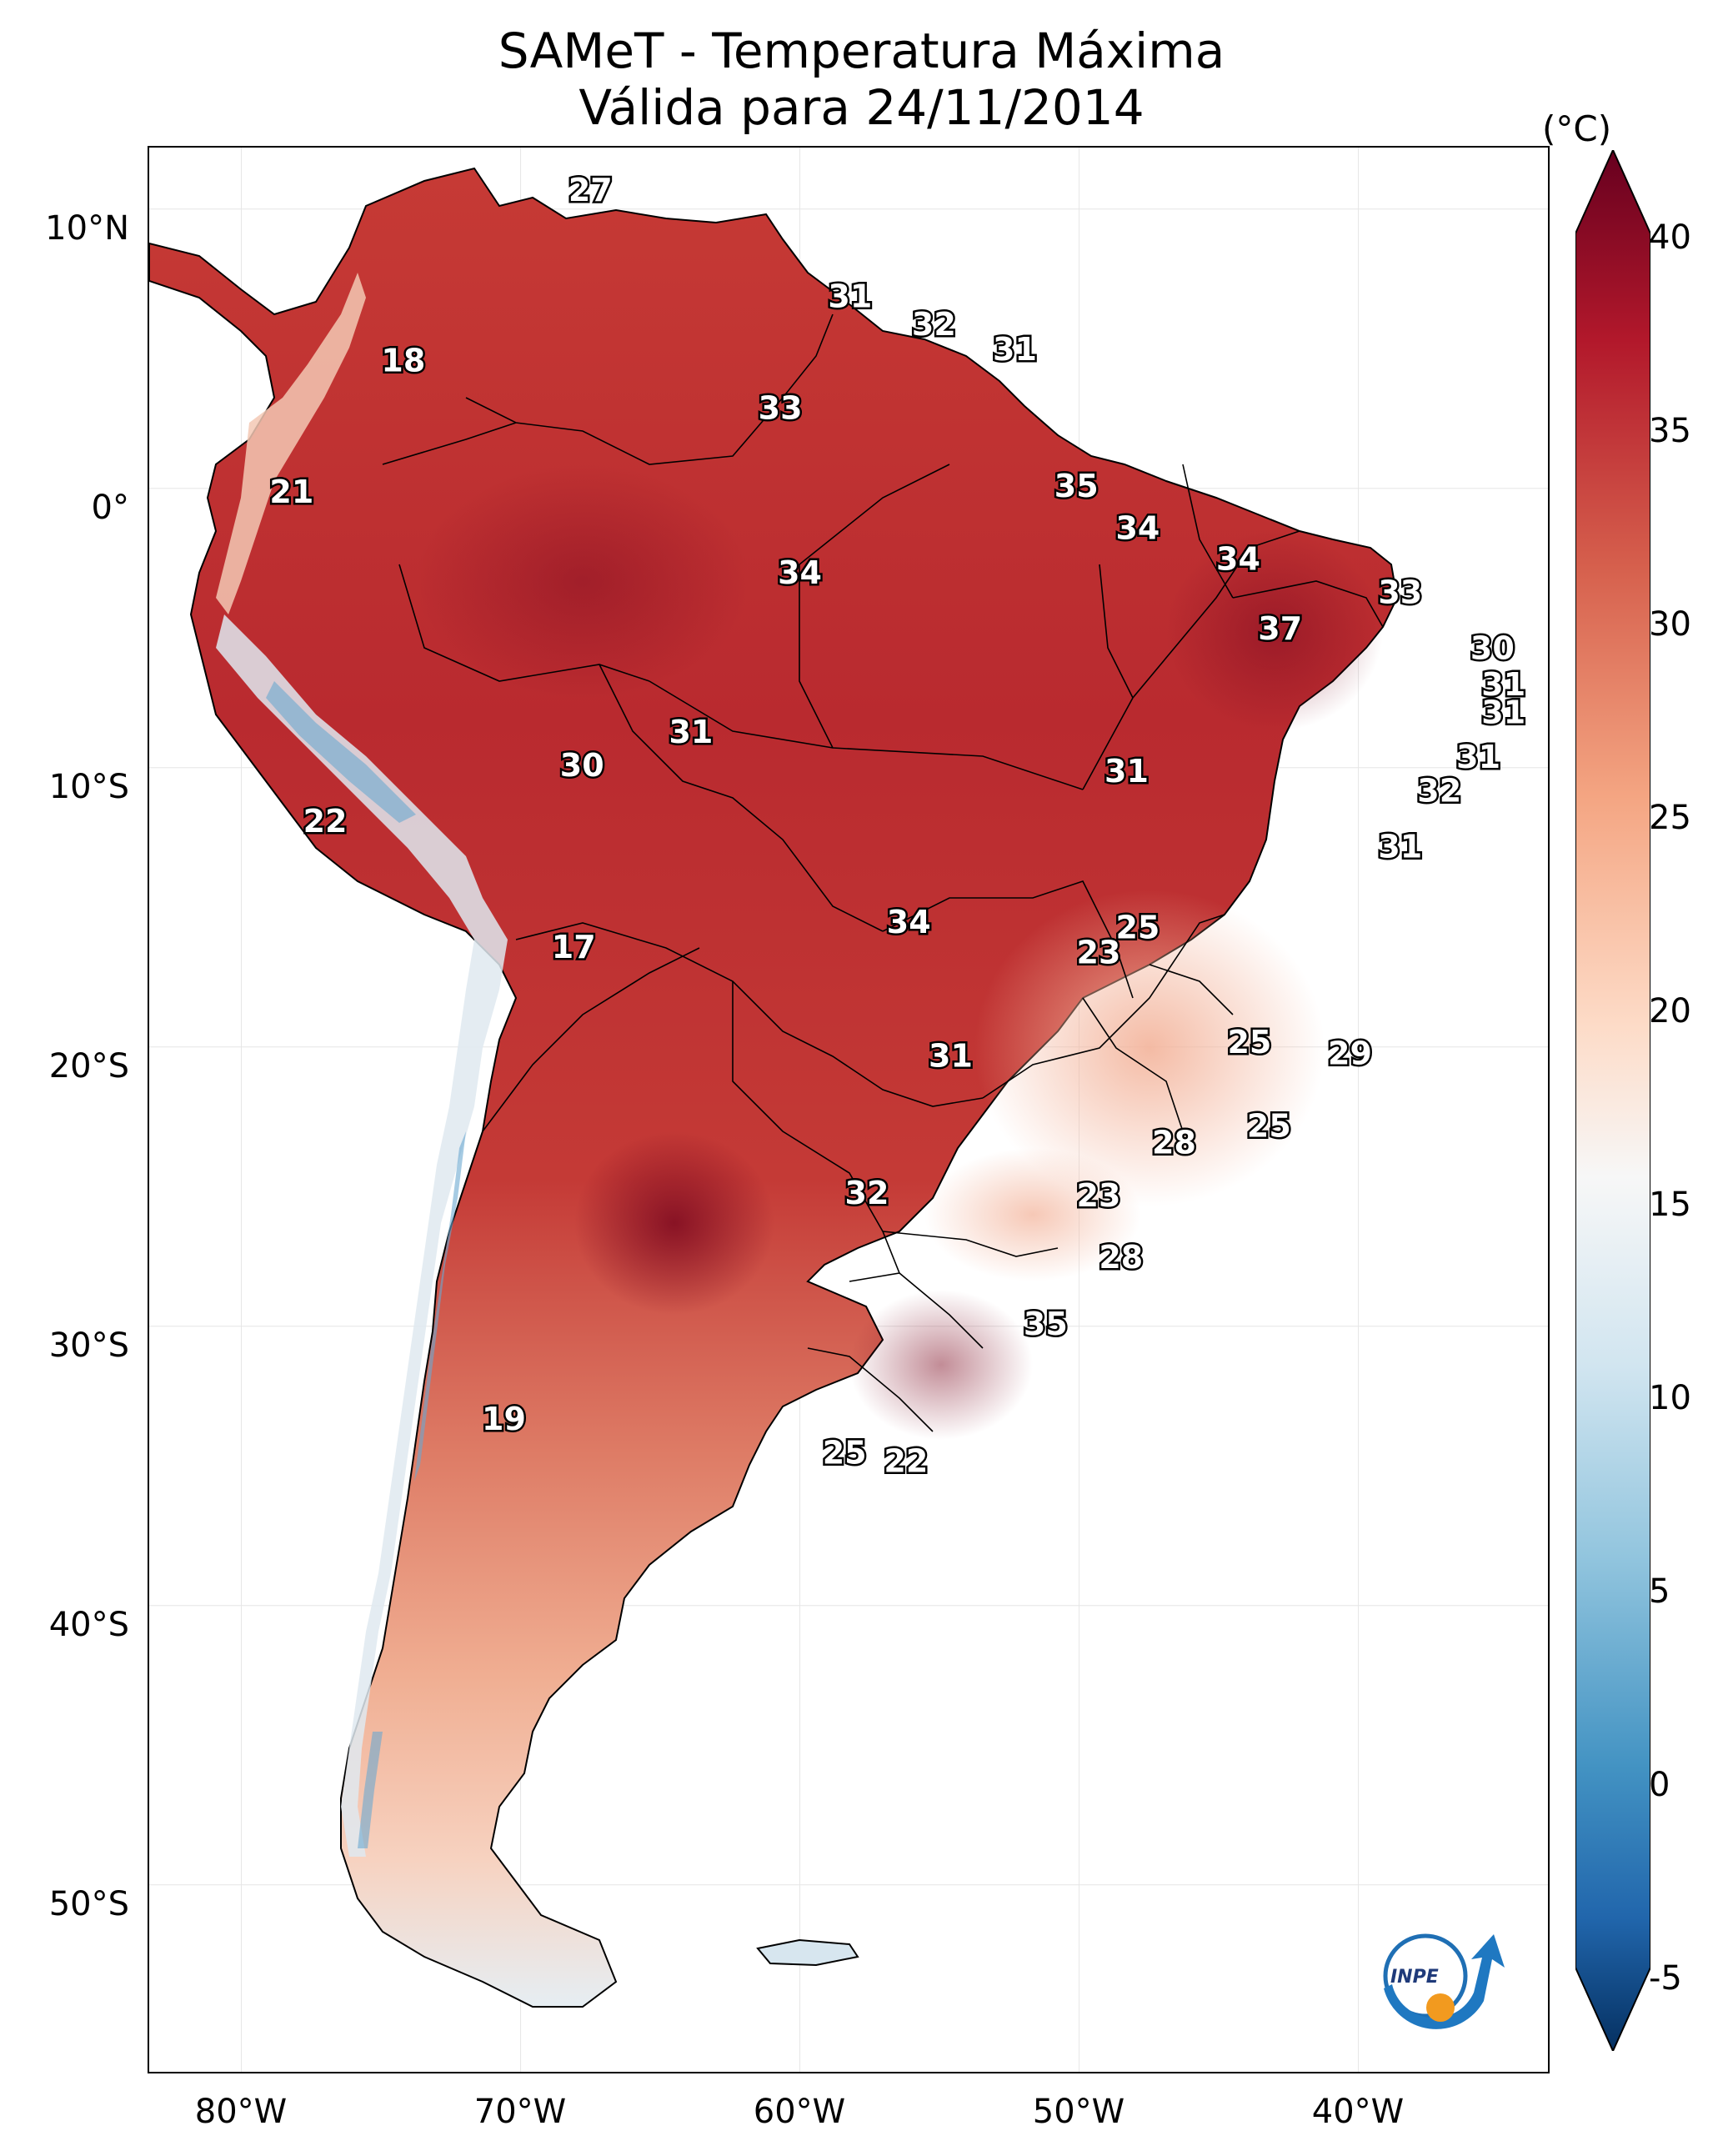 This screenshot has width=1723, height=2156. Describe the element at coordinates (291, 492) in the screenshot. I see `station-temperature-label: 21` at that location.